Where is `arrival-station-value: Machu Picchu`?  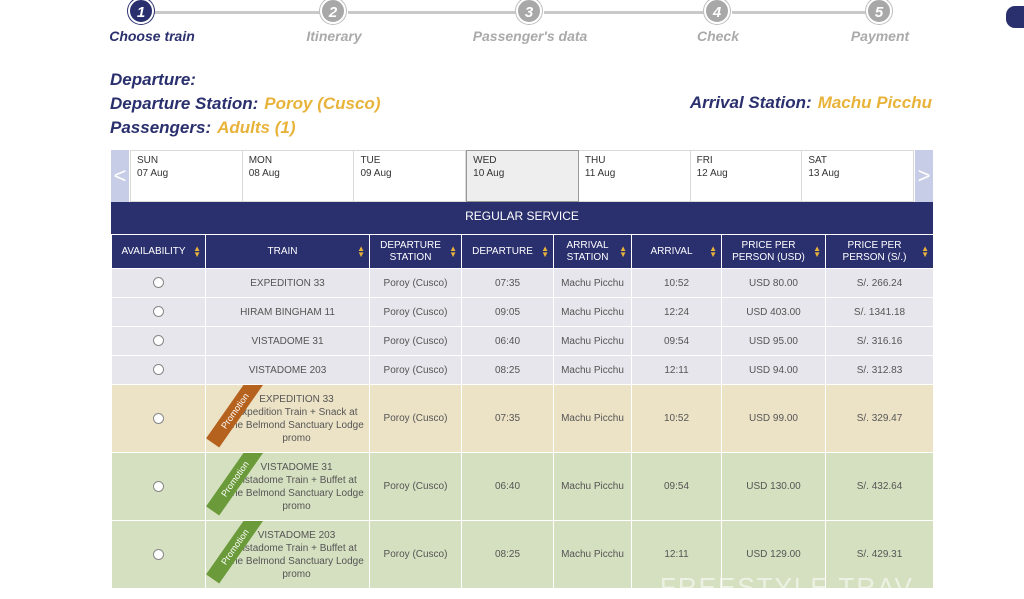
arrival-station-value: Machu Picchu is located at coordinates (874, 102).